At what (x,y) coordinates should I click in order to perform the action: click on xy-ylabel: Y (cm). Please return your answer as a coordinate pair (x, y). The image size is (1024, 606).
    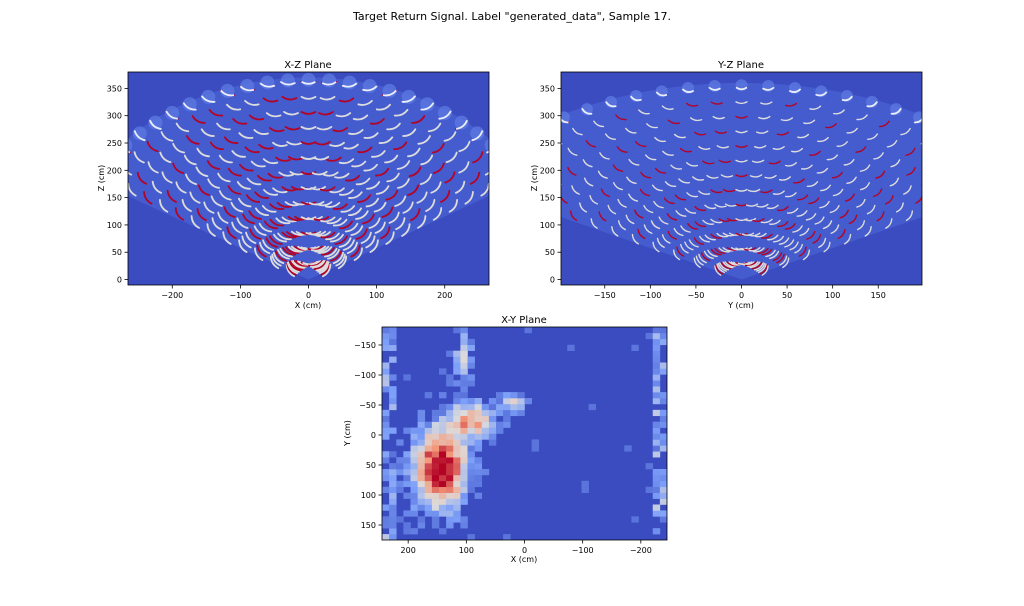
    Looking at the image, I should click on (347, 433).